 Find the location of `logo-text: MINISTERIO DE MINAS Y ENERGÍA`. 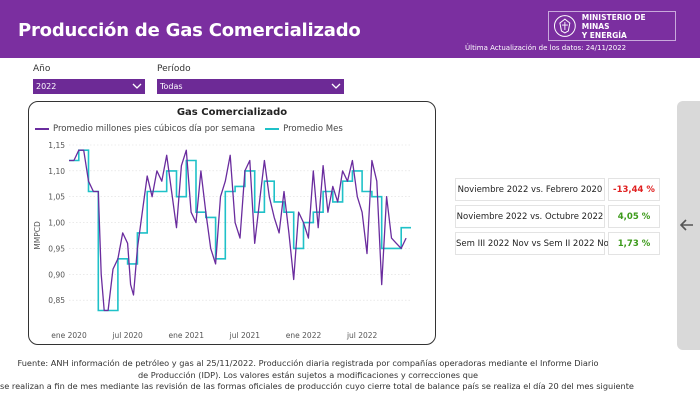

logo-text: MINISTERIO DE MINAS Y ENERGÍA is located at coordinates (628, 26).